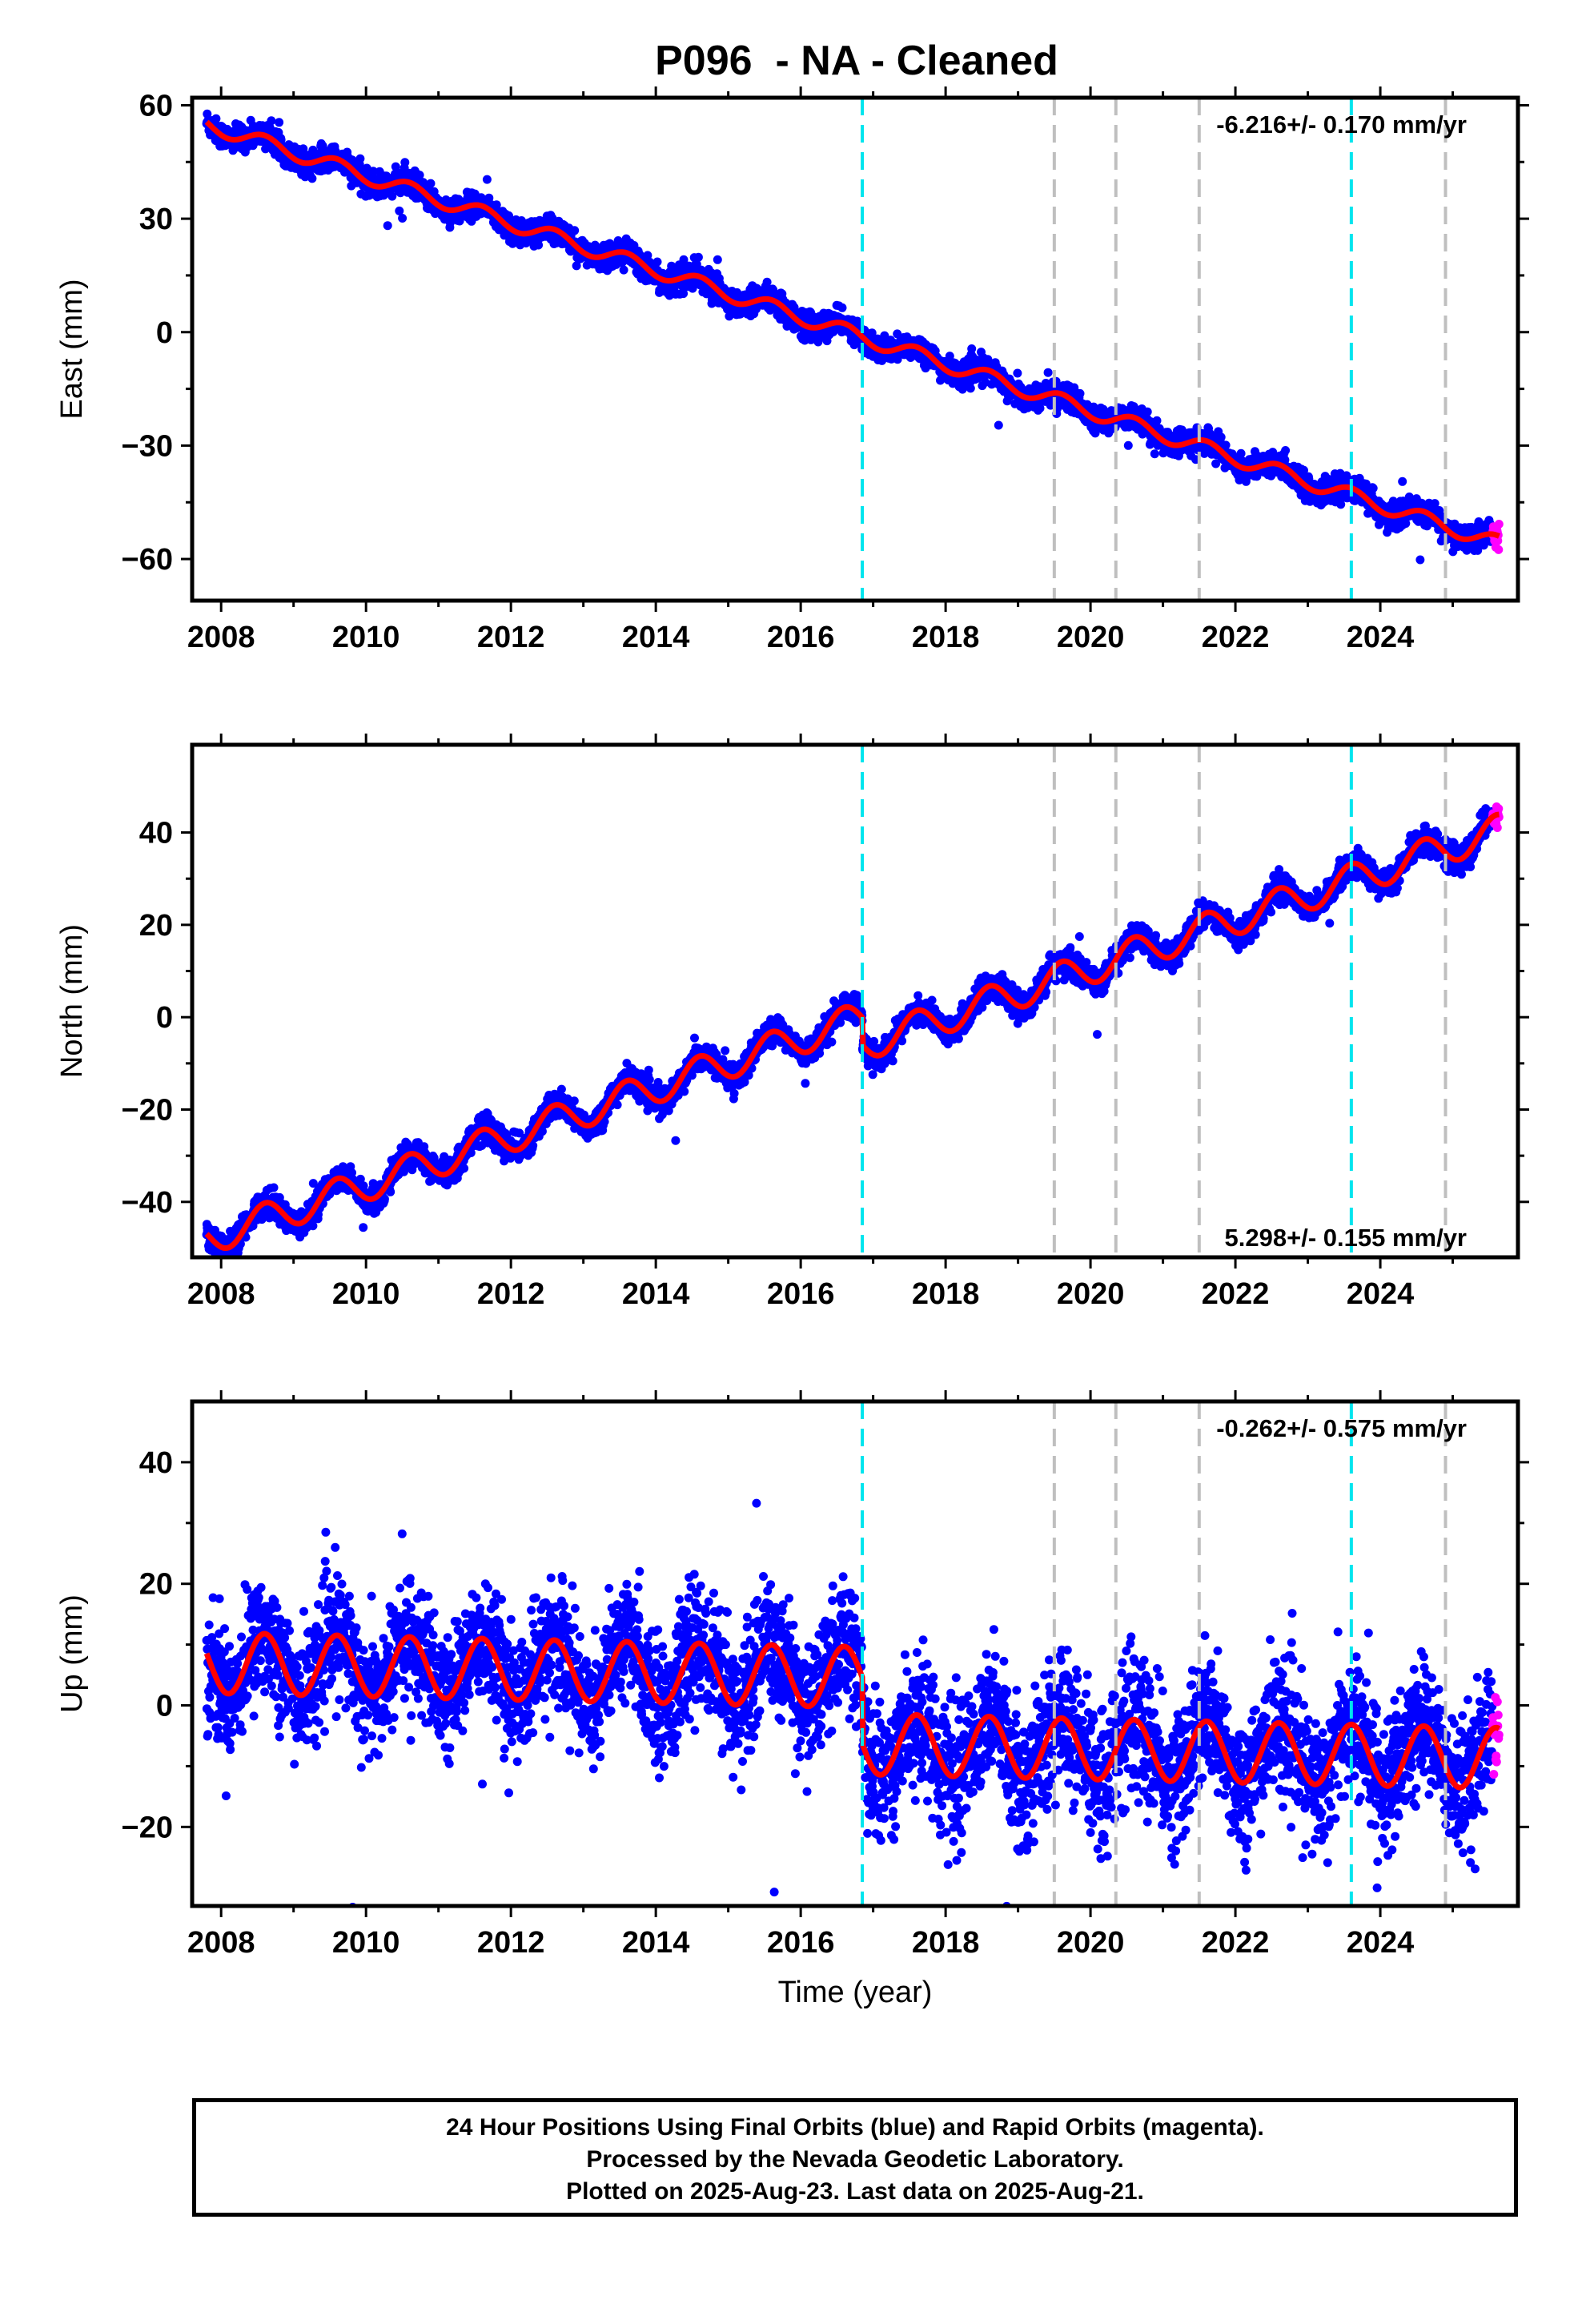 The image size is (1582, 2324). Describe the element at coordinates (147, 560) in the screenshot. I see `east-y-tick-label: −60` at that location.